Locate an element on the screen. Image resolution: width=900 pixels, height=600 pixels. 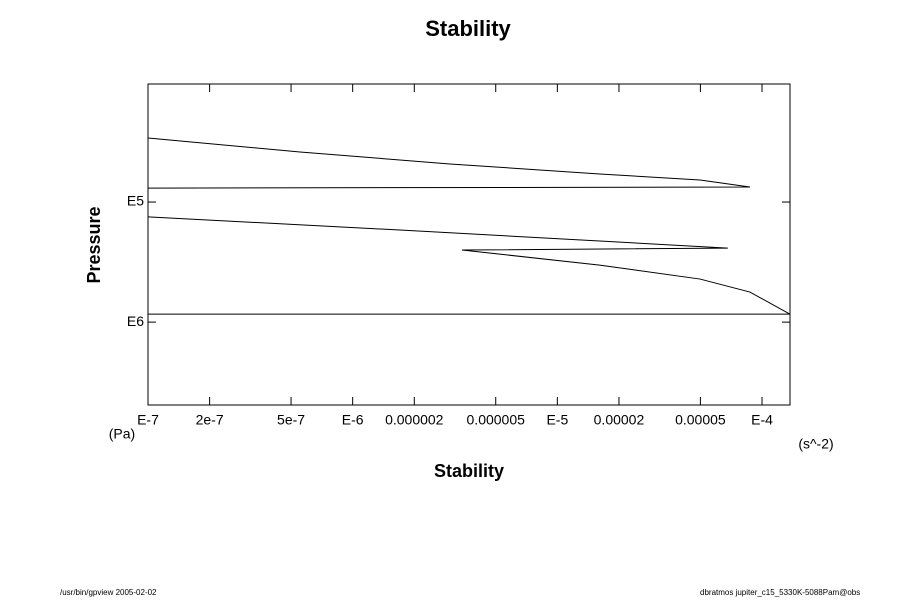
footer-right: dbratmos jupiter_c15_5330K-5088Pam@obs is located at coordinates (780, 592).